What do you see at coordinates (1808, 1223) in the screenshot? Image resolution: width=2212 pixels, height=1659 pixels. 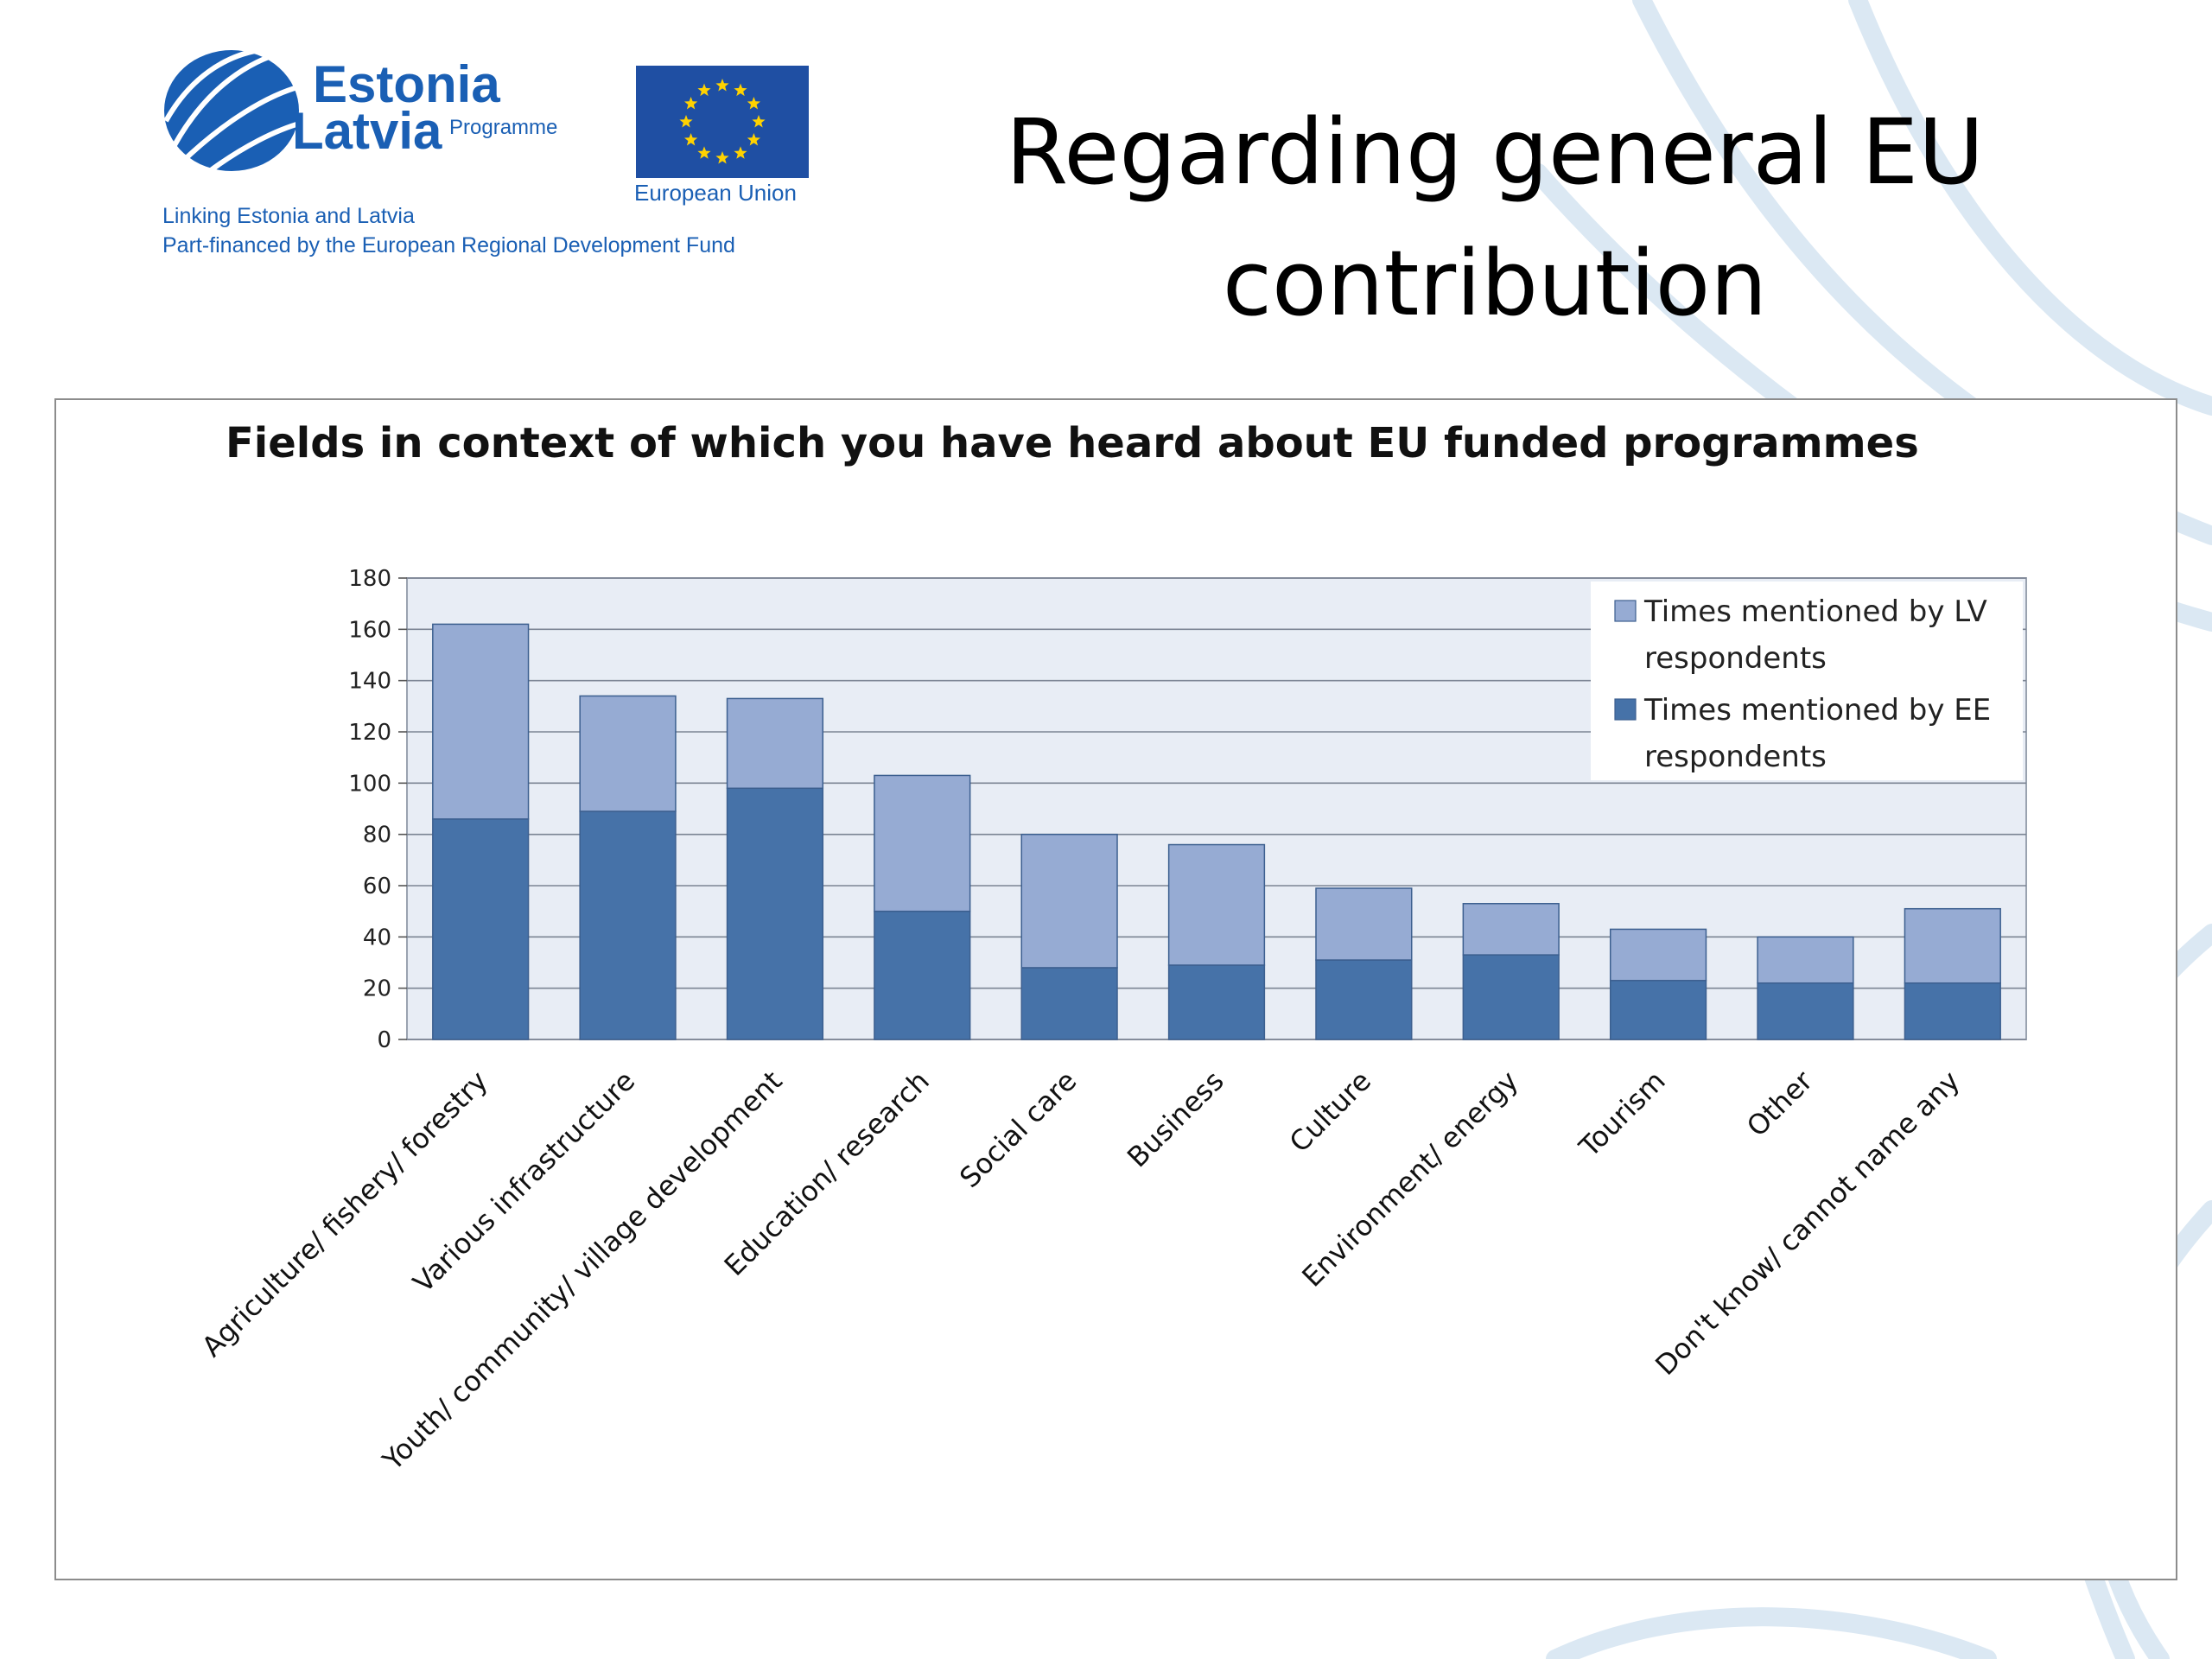 I see `category-label: Don't know/ cannot name any` at bounding box center [1808, 1223].